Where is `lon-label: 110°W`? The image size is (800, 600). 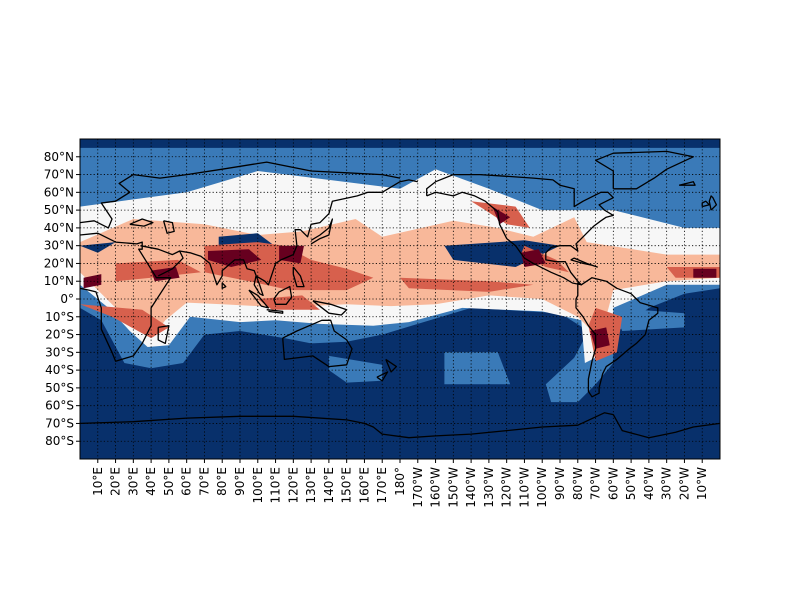
lon-label: 110°W is located at coordinates (524, 487).